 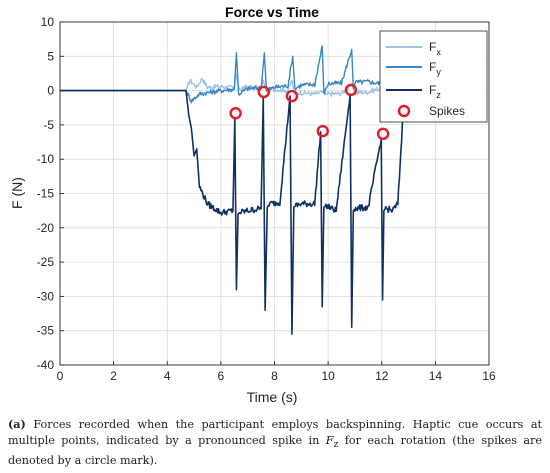 I want to click on legend-label-sub: x, so click(x=438, y=52).